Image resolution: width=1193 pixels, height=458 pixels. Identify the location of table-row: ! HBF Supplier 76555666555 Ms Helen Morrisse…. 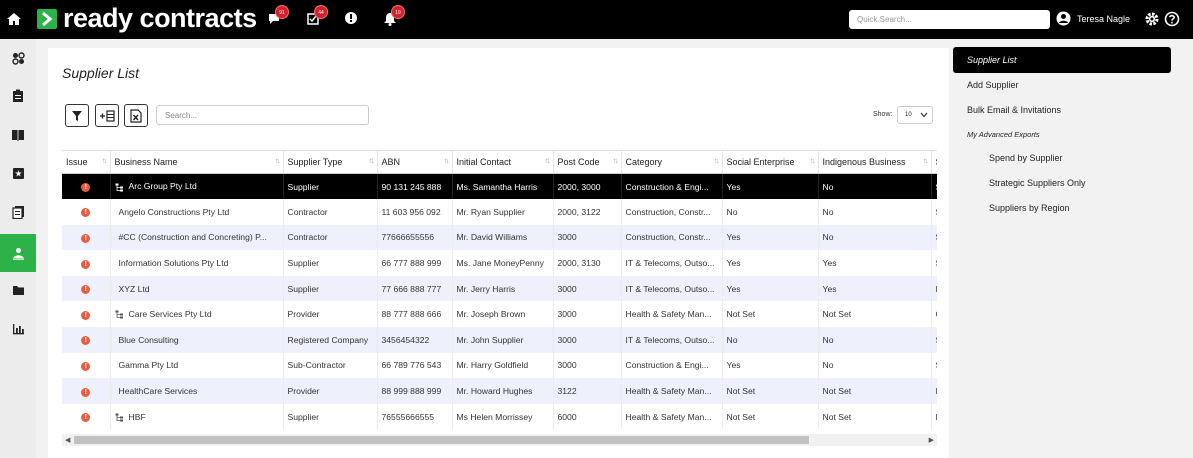
(499, 416).